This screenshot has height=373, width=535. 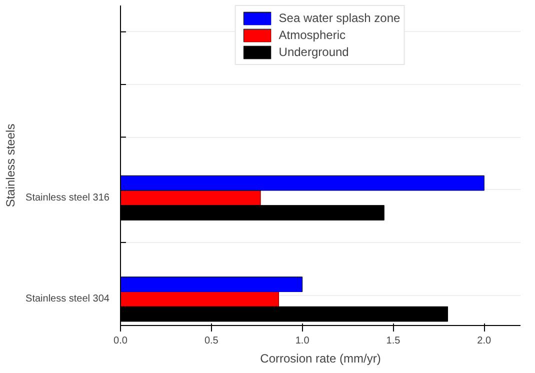 I want to click on legend-label: Sea water splash zone, so click(x=339, y=18).